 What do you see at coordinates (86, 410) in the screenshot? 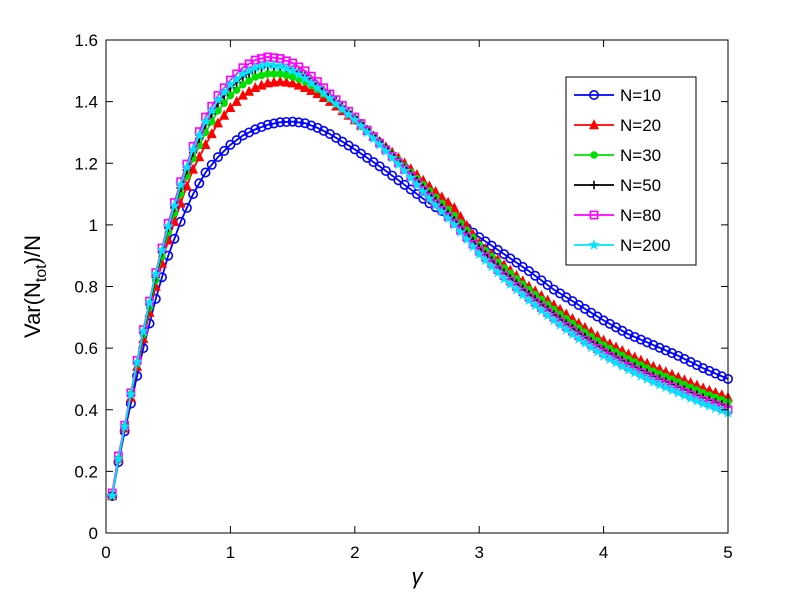
I see `y-tick-label: 0.4` at bounding box center [86, 410].